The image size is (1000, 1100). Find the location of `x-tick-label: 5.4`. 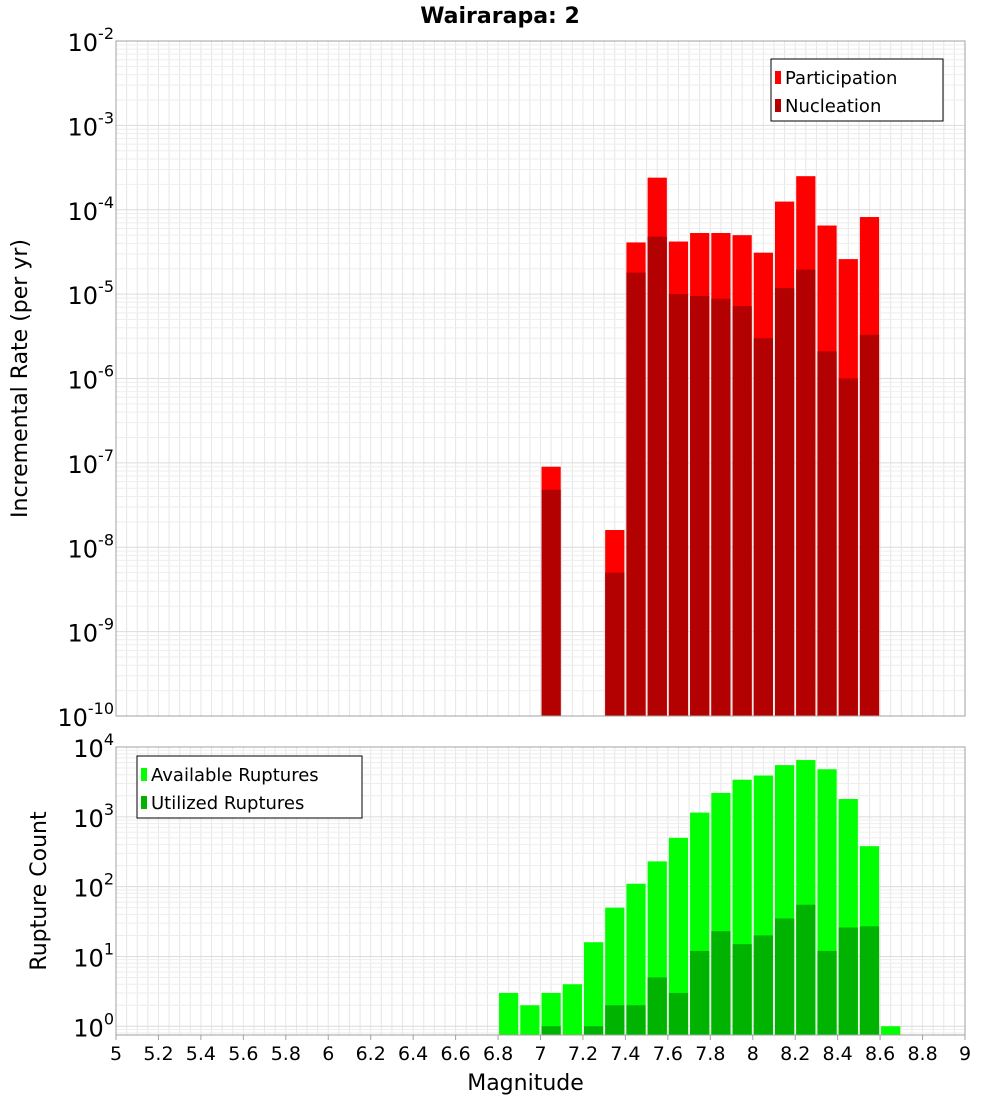

x-tick-label: 5.4 is located at coordinates (201, 1054).